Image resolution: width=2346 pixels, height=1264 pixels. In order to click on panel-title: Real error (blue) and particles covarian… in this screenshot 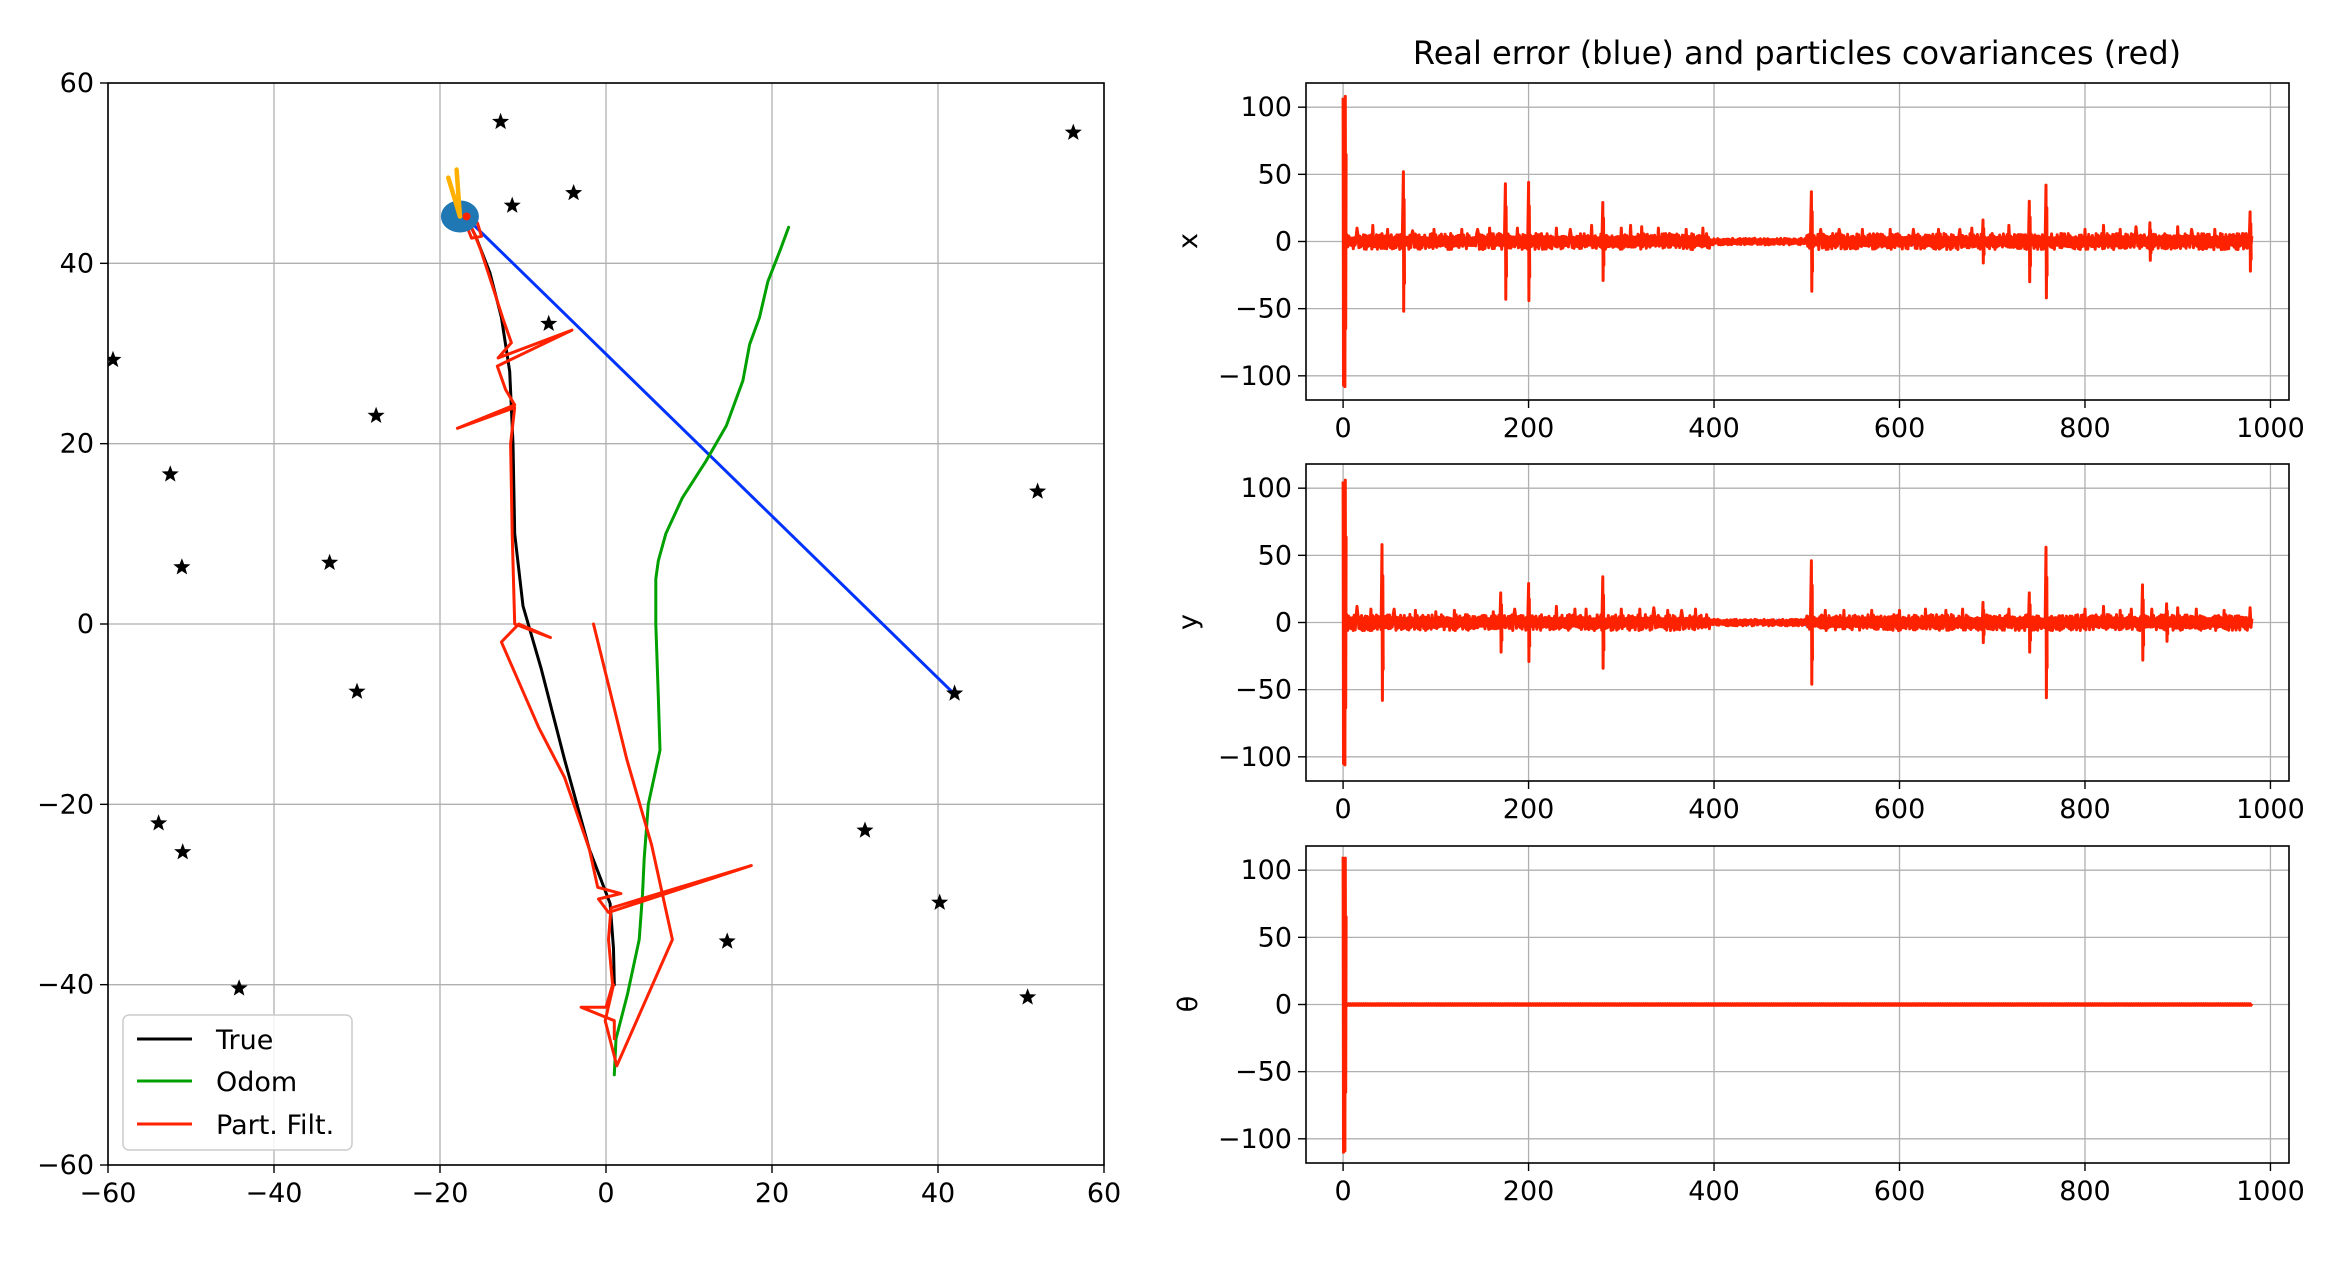, I will do `click(1797, 53)`.